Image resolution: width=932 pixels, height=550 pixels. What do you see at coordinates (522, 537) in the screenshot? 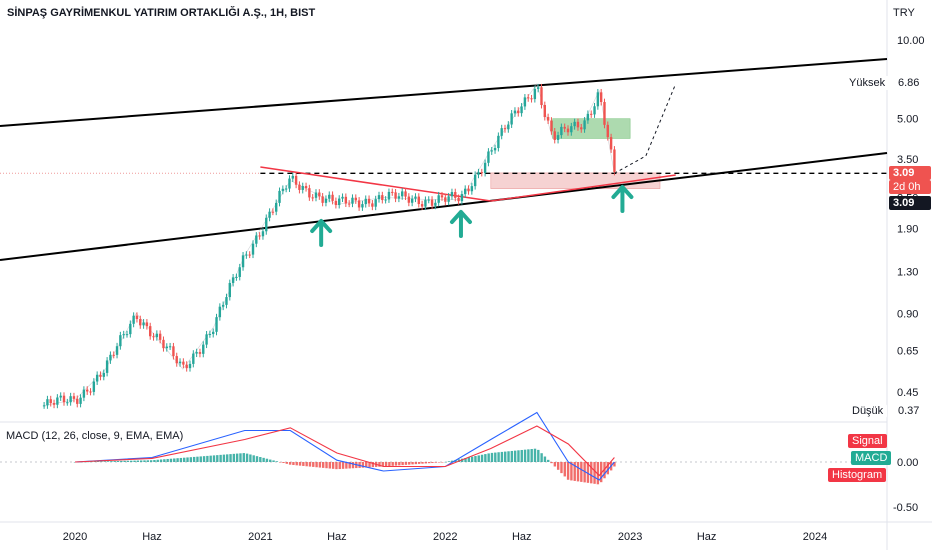
I see `time-tick-label: Haz` at bounding box center [522, 537].